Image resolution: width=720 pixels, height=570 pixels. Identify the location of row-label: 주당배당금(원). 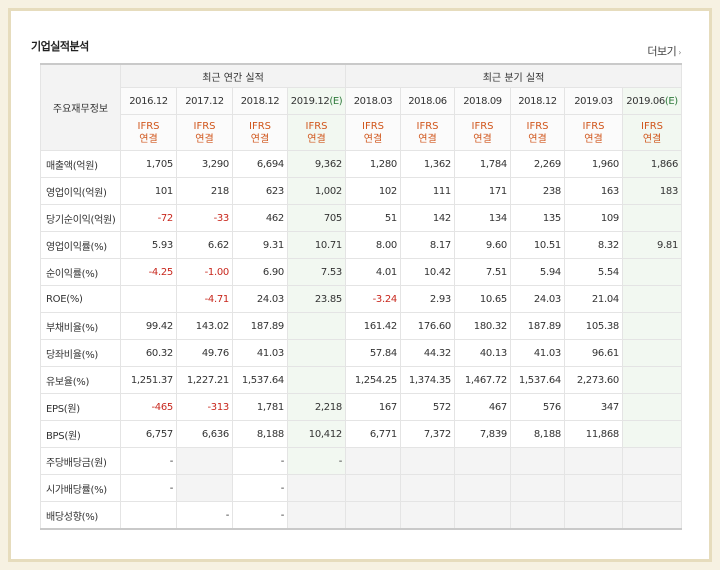
(80, 461).